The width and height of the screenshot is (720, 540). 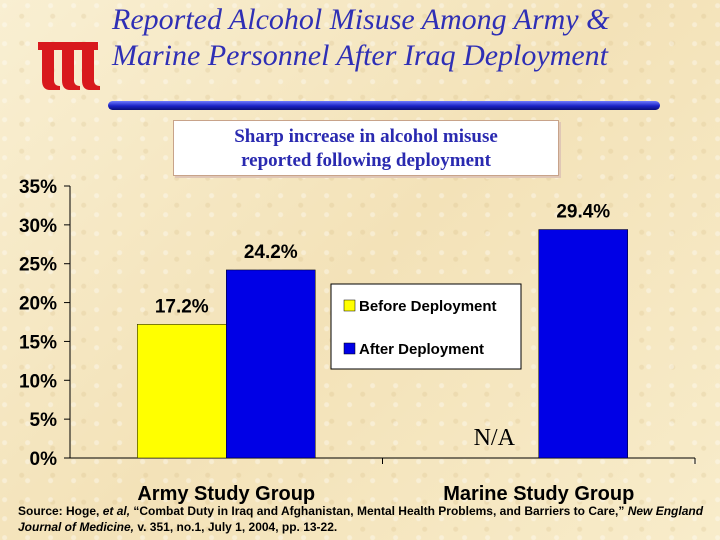 I want to click on source-suffix: v. 351, no.1, July 1, 2004, pp. 13-22., so click(x=236, y=527).